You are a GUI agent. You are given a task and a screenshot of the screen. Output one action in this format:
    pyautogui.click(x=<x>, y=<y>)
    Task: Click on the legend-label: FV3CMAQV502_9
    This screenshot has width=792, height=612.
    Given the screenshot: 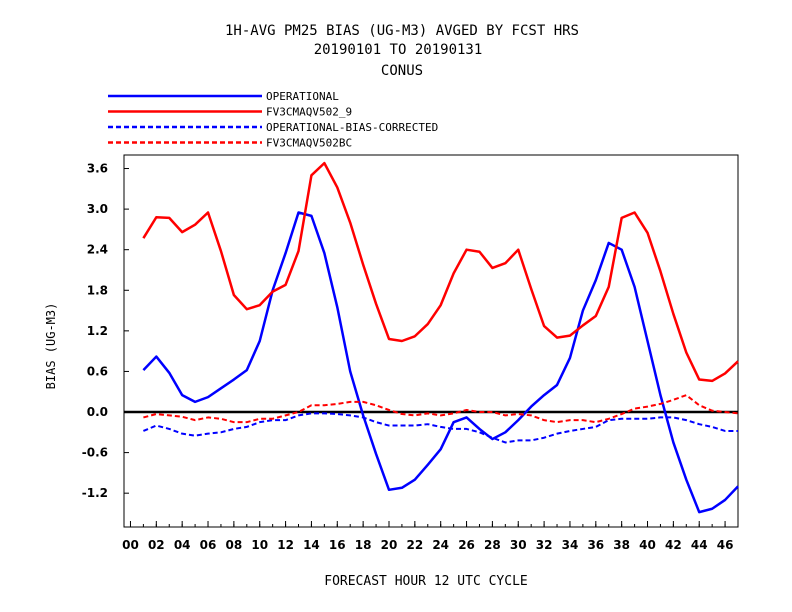 What is the action you would take?
    pyautogui.click(x=309, y=112)
    